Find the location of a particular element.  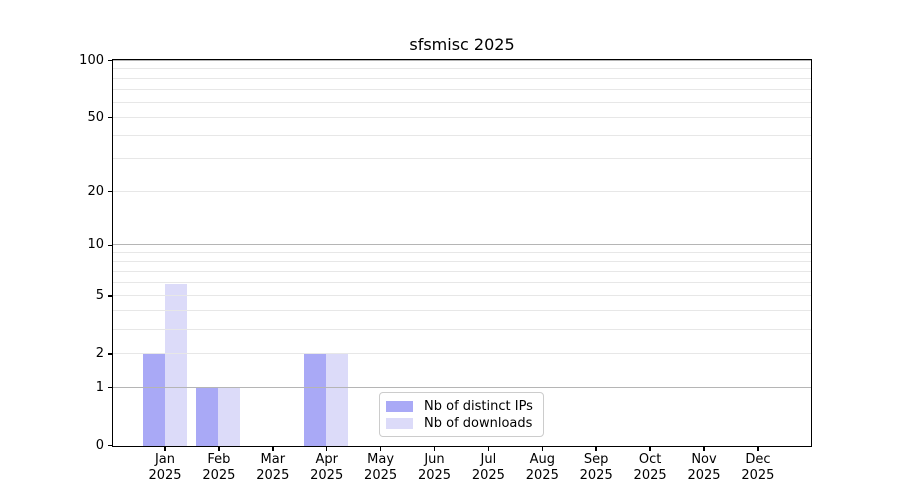

bar-downloads-jan is located at coordinates (175, 364).